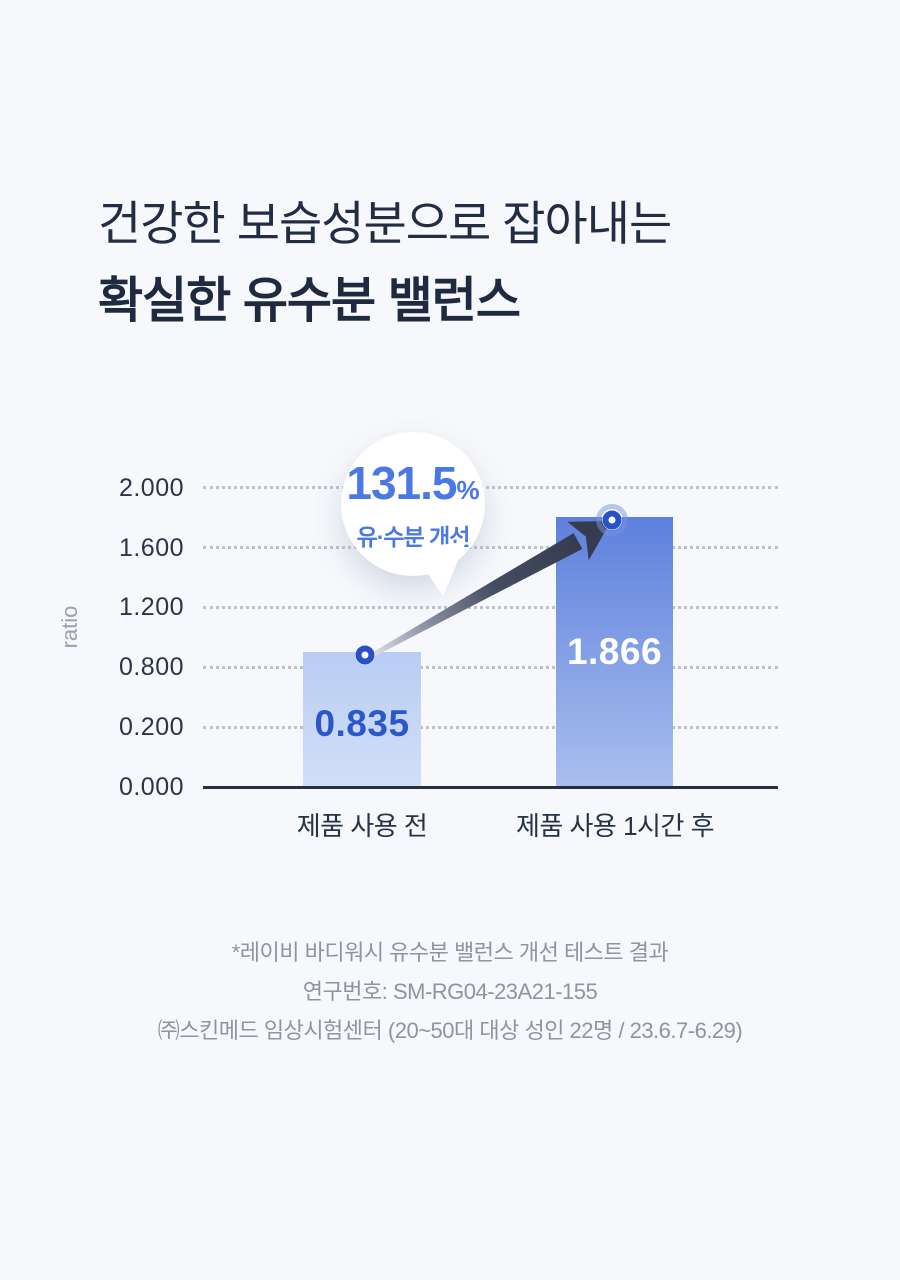  Describe the element at coordinates (151, 727) in the screenshot. I see `y-tick-0200: 0.200` at that location.